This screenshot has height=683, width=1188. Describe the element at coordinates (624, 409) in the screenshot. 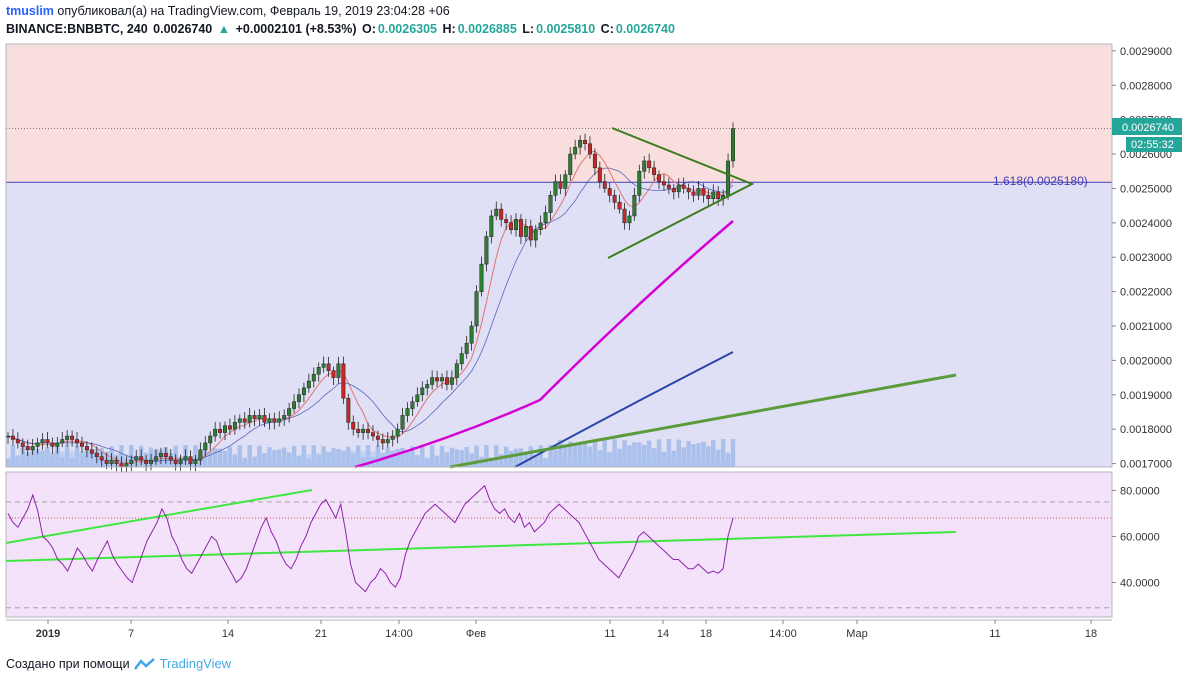

I see `ma-blue-line` at that location.